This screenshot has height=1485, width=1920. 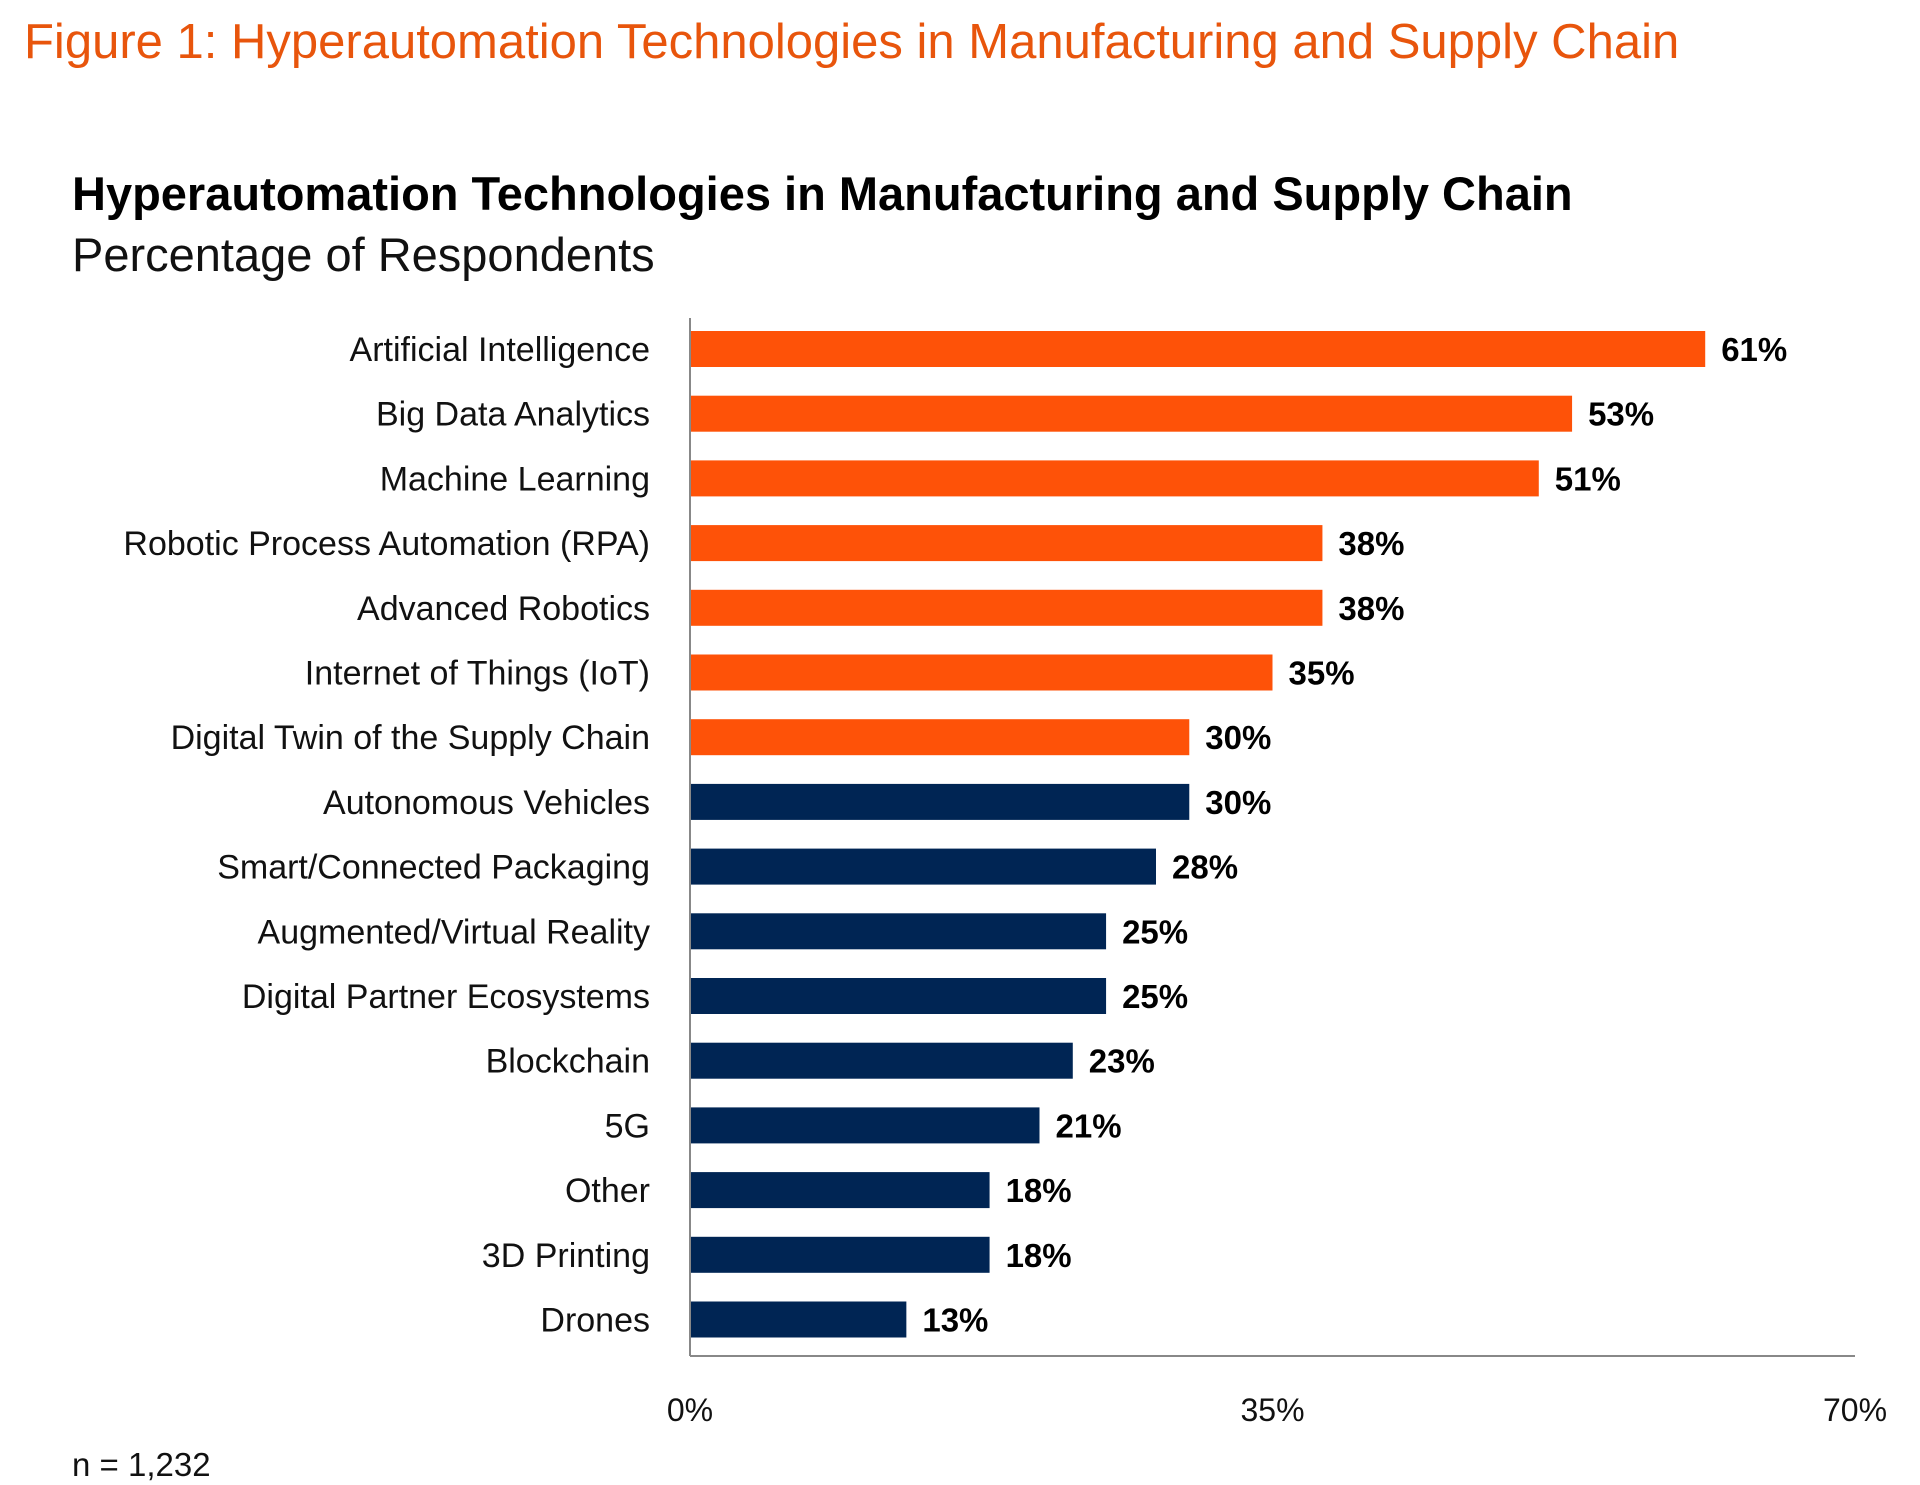 What do you see at coordinates (386, 544) in the screenshot?
I see `category-label: Robotic Process Automation (RPA)` at bounding box center [386, 544].